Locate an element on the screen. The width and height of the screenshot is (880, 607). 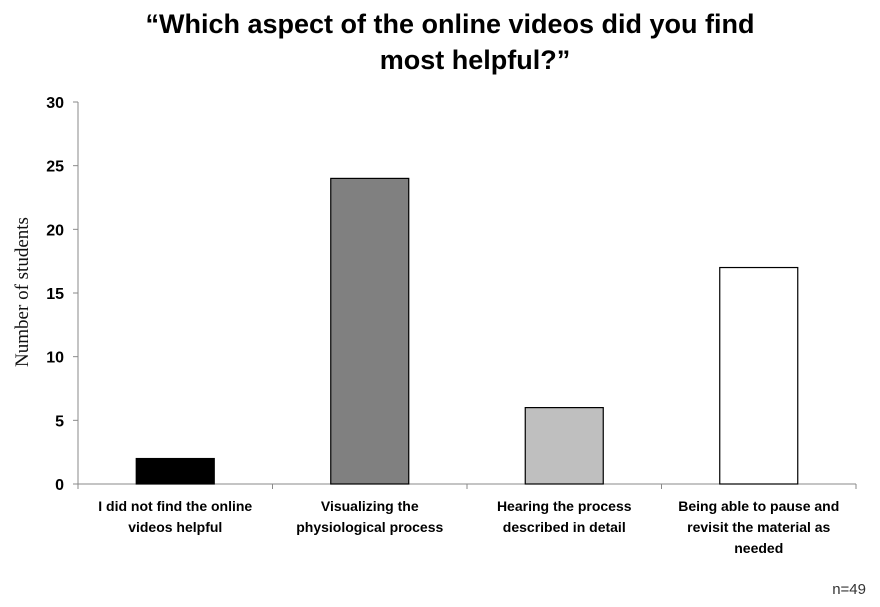
x-category-label: Visualizing the physiological process is located at coordinates (369, 516).